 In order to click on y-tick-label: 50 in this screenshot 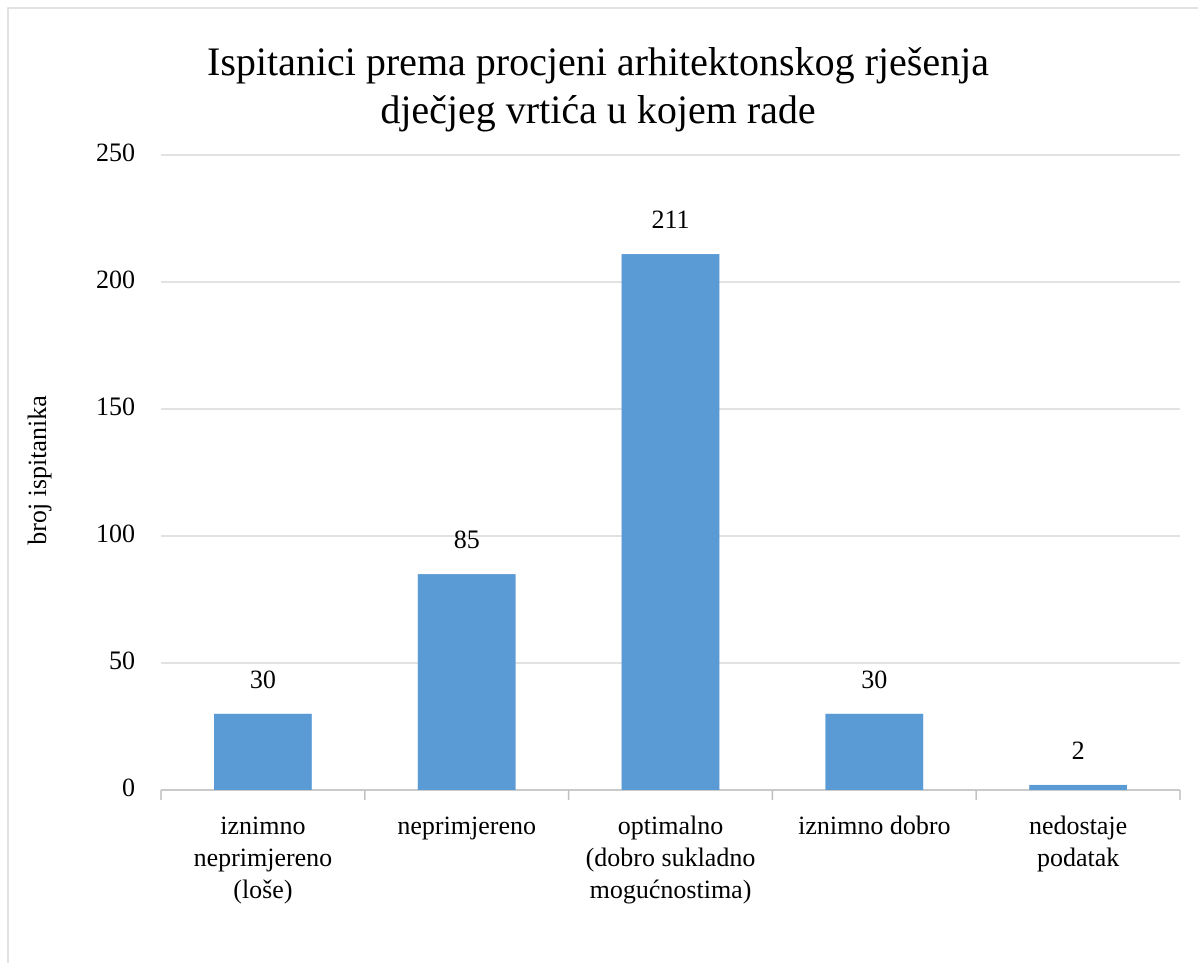, I will do `click(122, 660)`.